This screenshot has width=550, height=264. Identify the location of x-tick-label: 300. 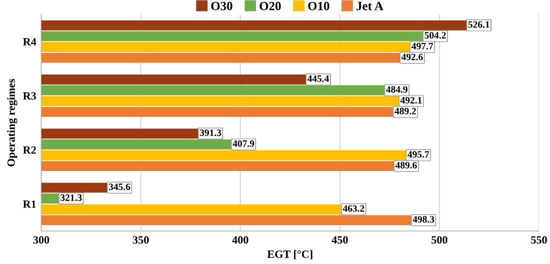
(41, 240).